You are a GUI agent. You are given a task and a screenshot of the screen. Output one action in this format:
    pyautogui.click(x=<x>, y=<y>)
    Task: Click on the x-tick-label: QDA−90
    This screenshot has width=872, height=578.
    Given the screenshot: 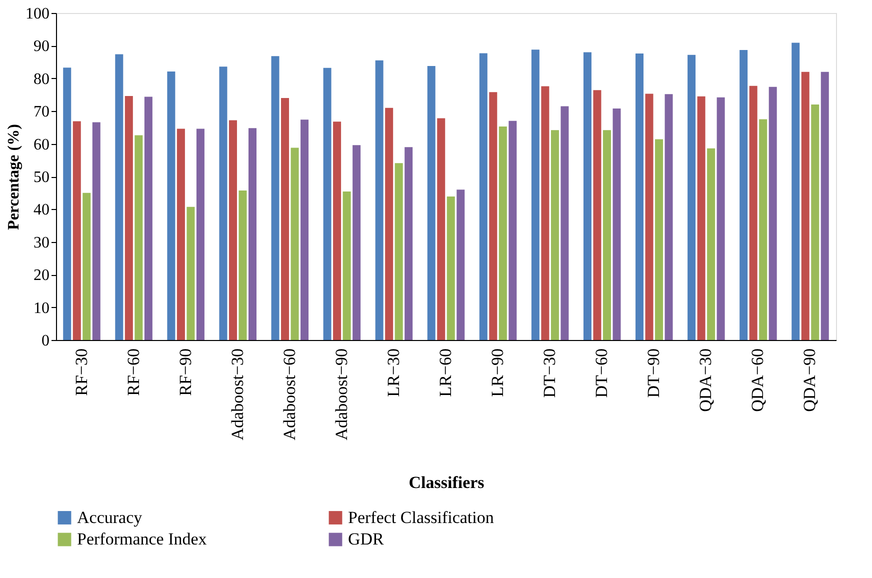 What is the action you would take?
    pyautogui.click(x=810, y=380)
    